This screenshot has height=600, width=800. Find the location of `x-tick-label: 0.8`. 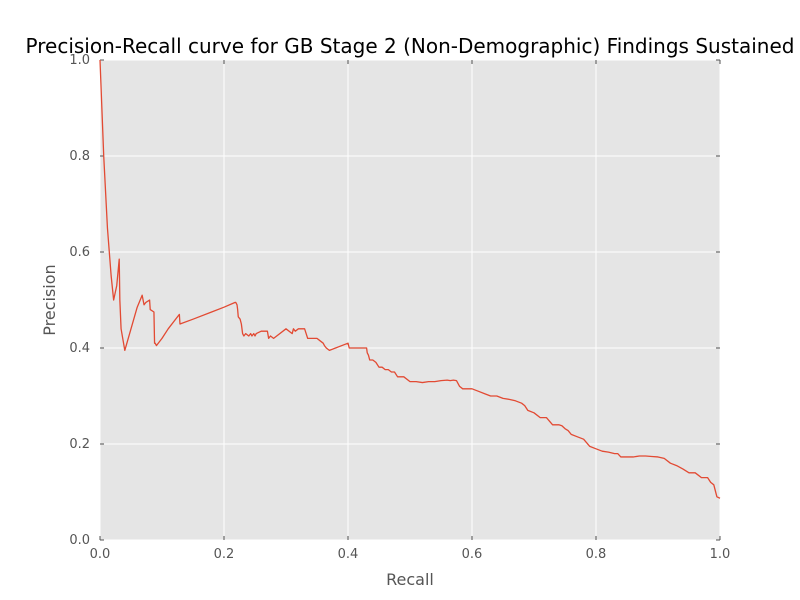

x-tick-label: 0.8 is located at coordinates (596, 554).